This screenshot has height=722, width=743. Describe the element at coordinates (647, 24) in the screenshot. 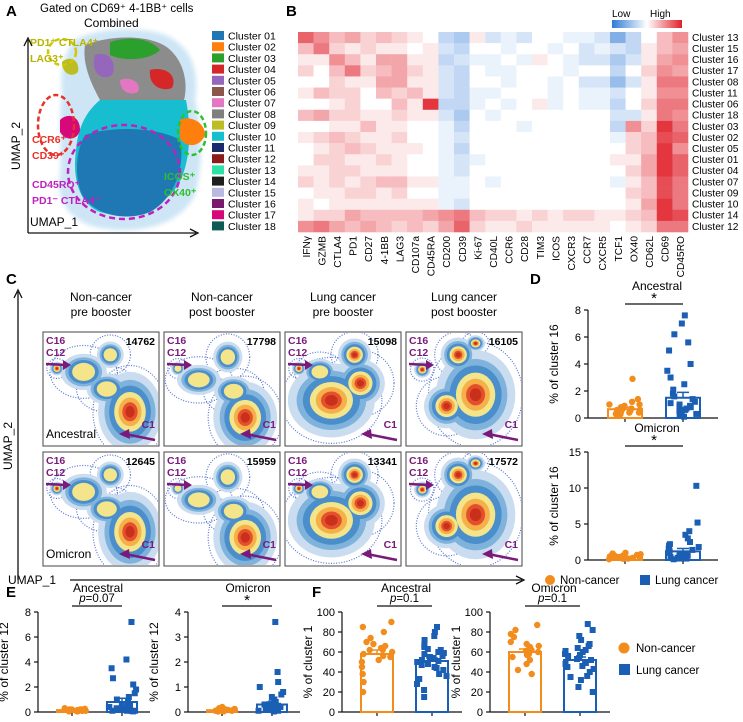

I see `heatmap-color-bar` at that location.